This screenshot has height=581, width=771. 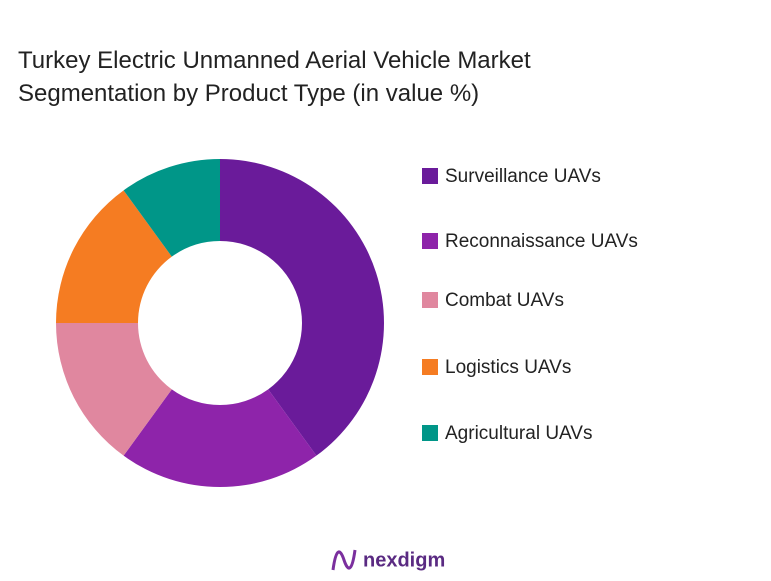 I want to click on legend-label: Surveillance UAVs, so click(x=523, y=176).